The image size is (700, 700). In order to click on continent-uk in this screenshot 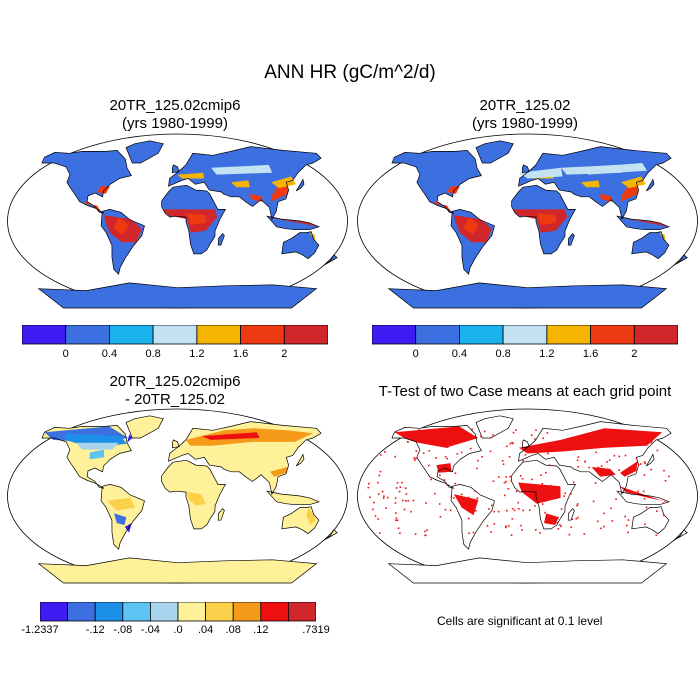, I will do `click(176, 443)`.